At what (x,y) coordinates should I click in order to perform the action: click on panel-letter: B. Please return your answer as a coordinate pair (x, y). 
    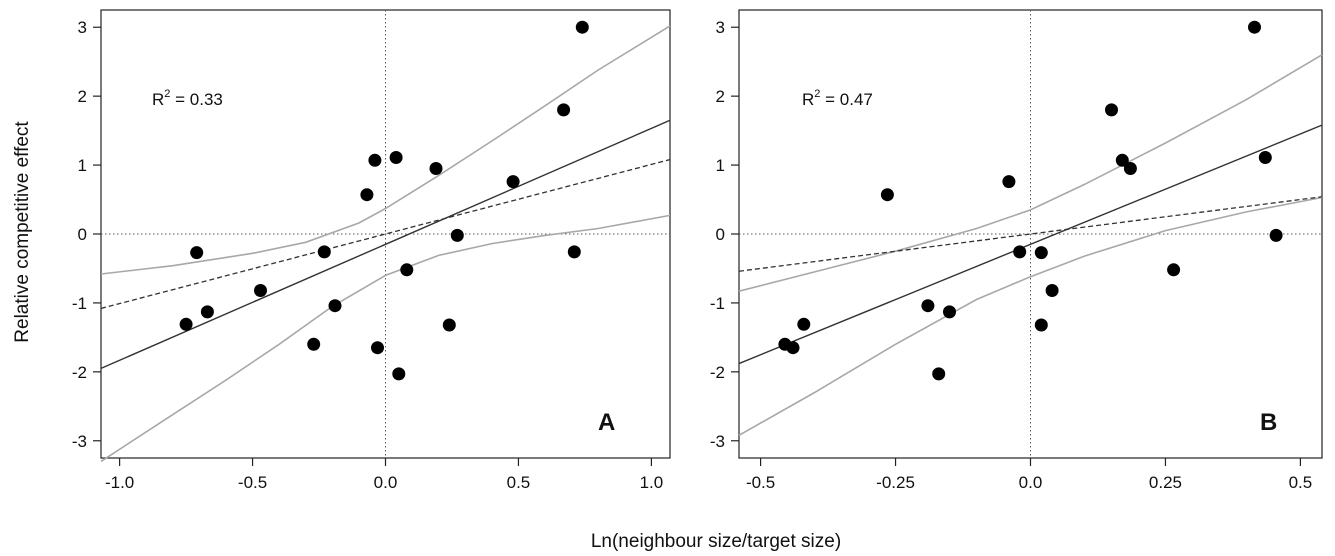
    Looking at the image, I should click on (1268, 422).